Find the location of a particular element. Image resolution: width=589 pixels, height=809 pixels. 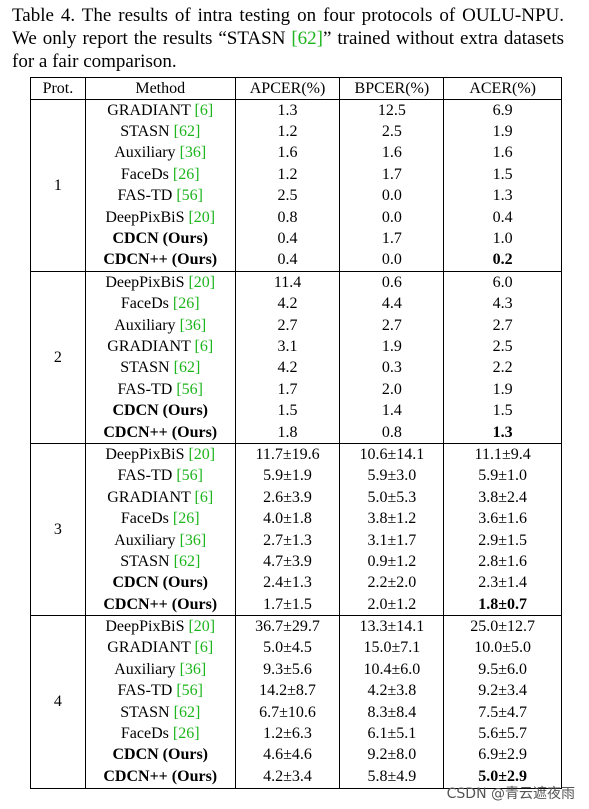

table-row: Auxiliary [36] 2.7 2.7 2.7 is located at coordinates (296, 325).